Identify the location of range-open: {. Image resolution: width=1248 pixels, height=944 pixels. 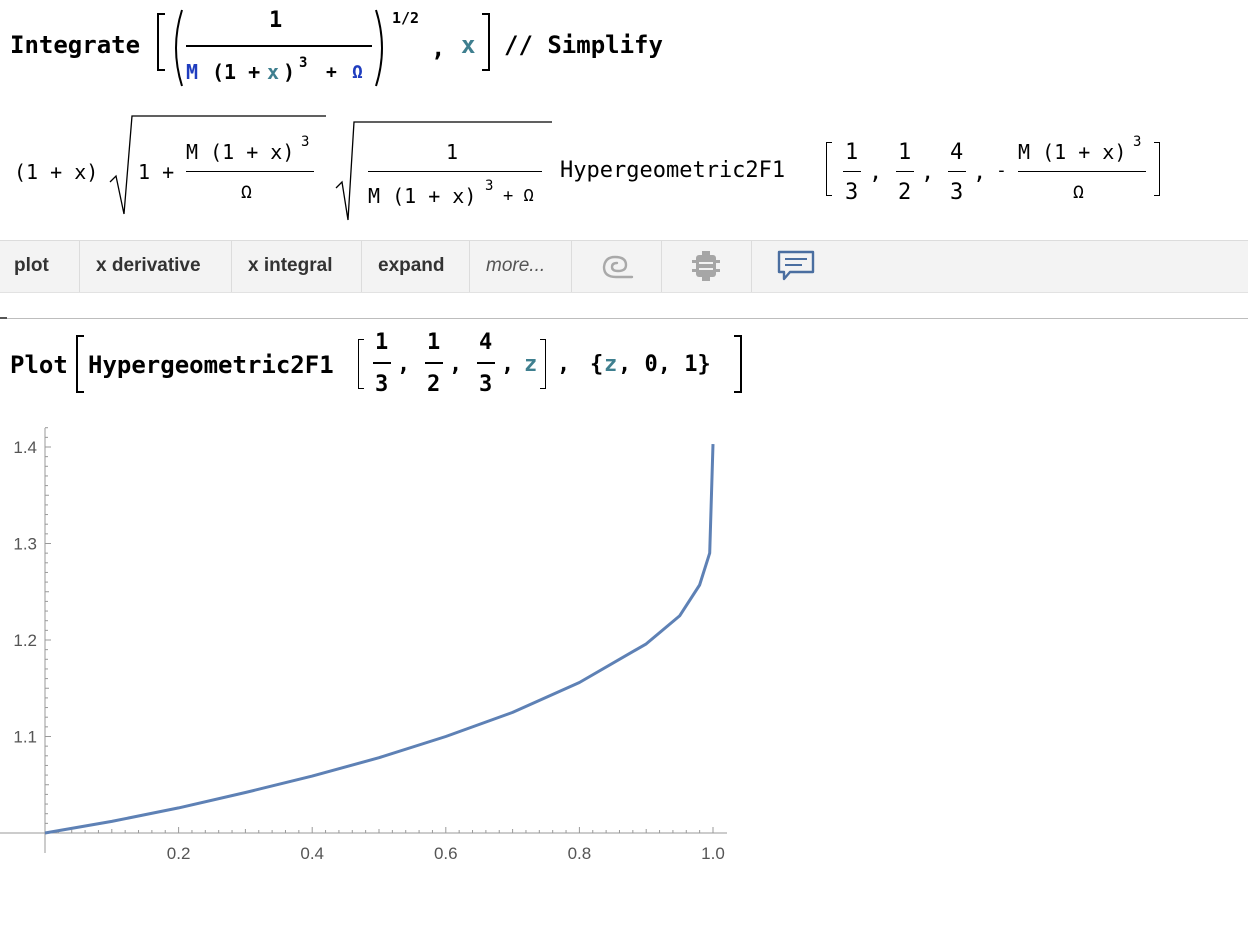
(597, 364).